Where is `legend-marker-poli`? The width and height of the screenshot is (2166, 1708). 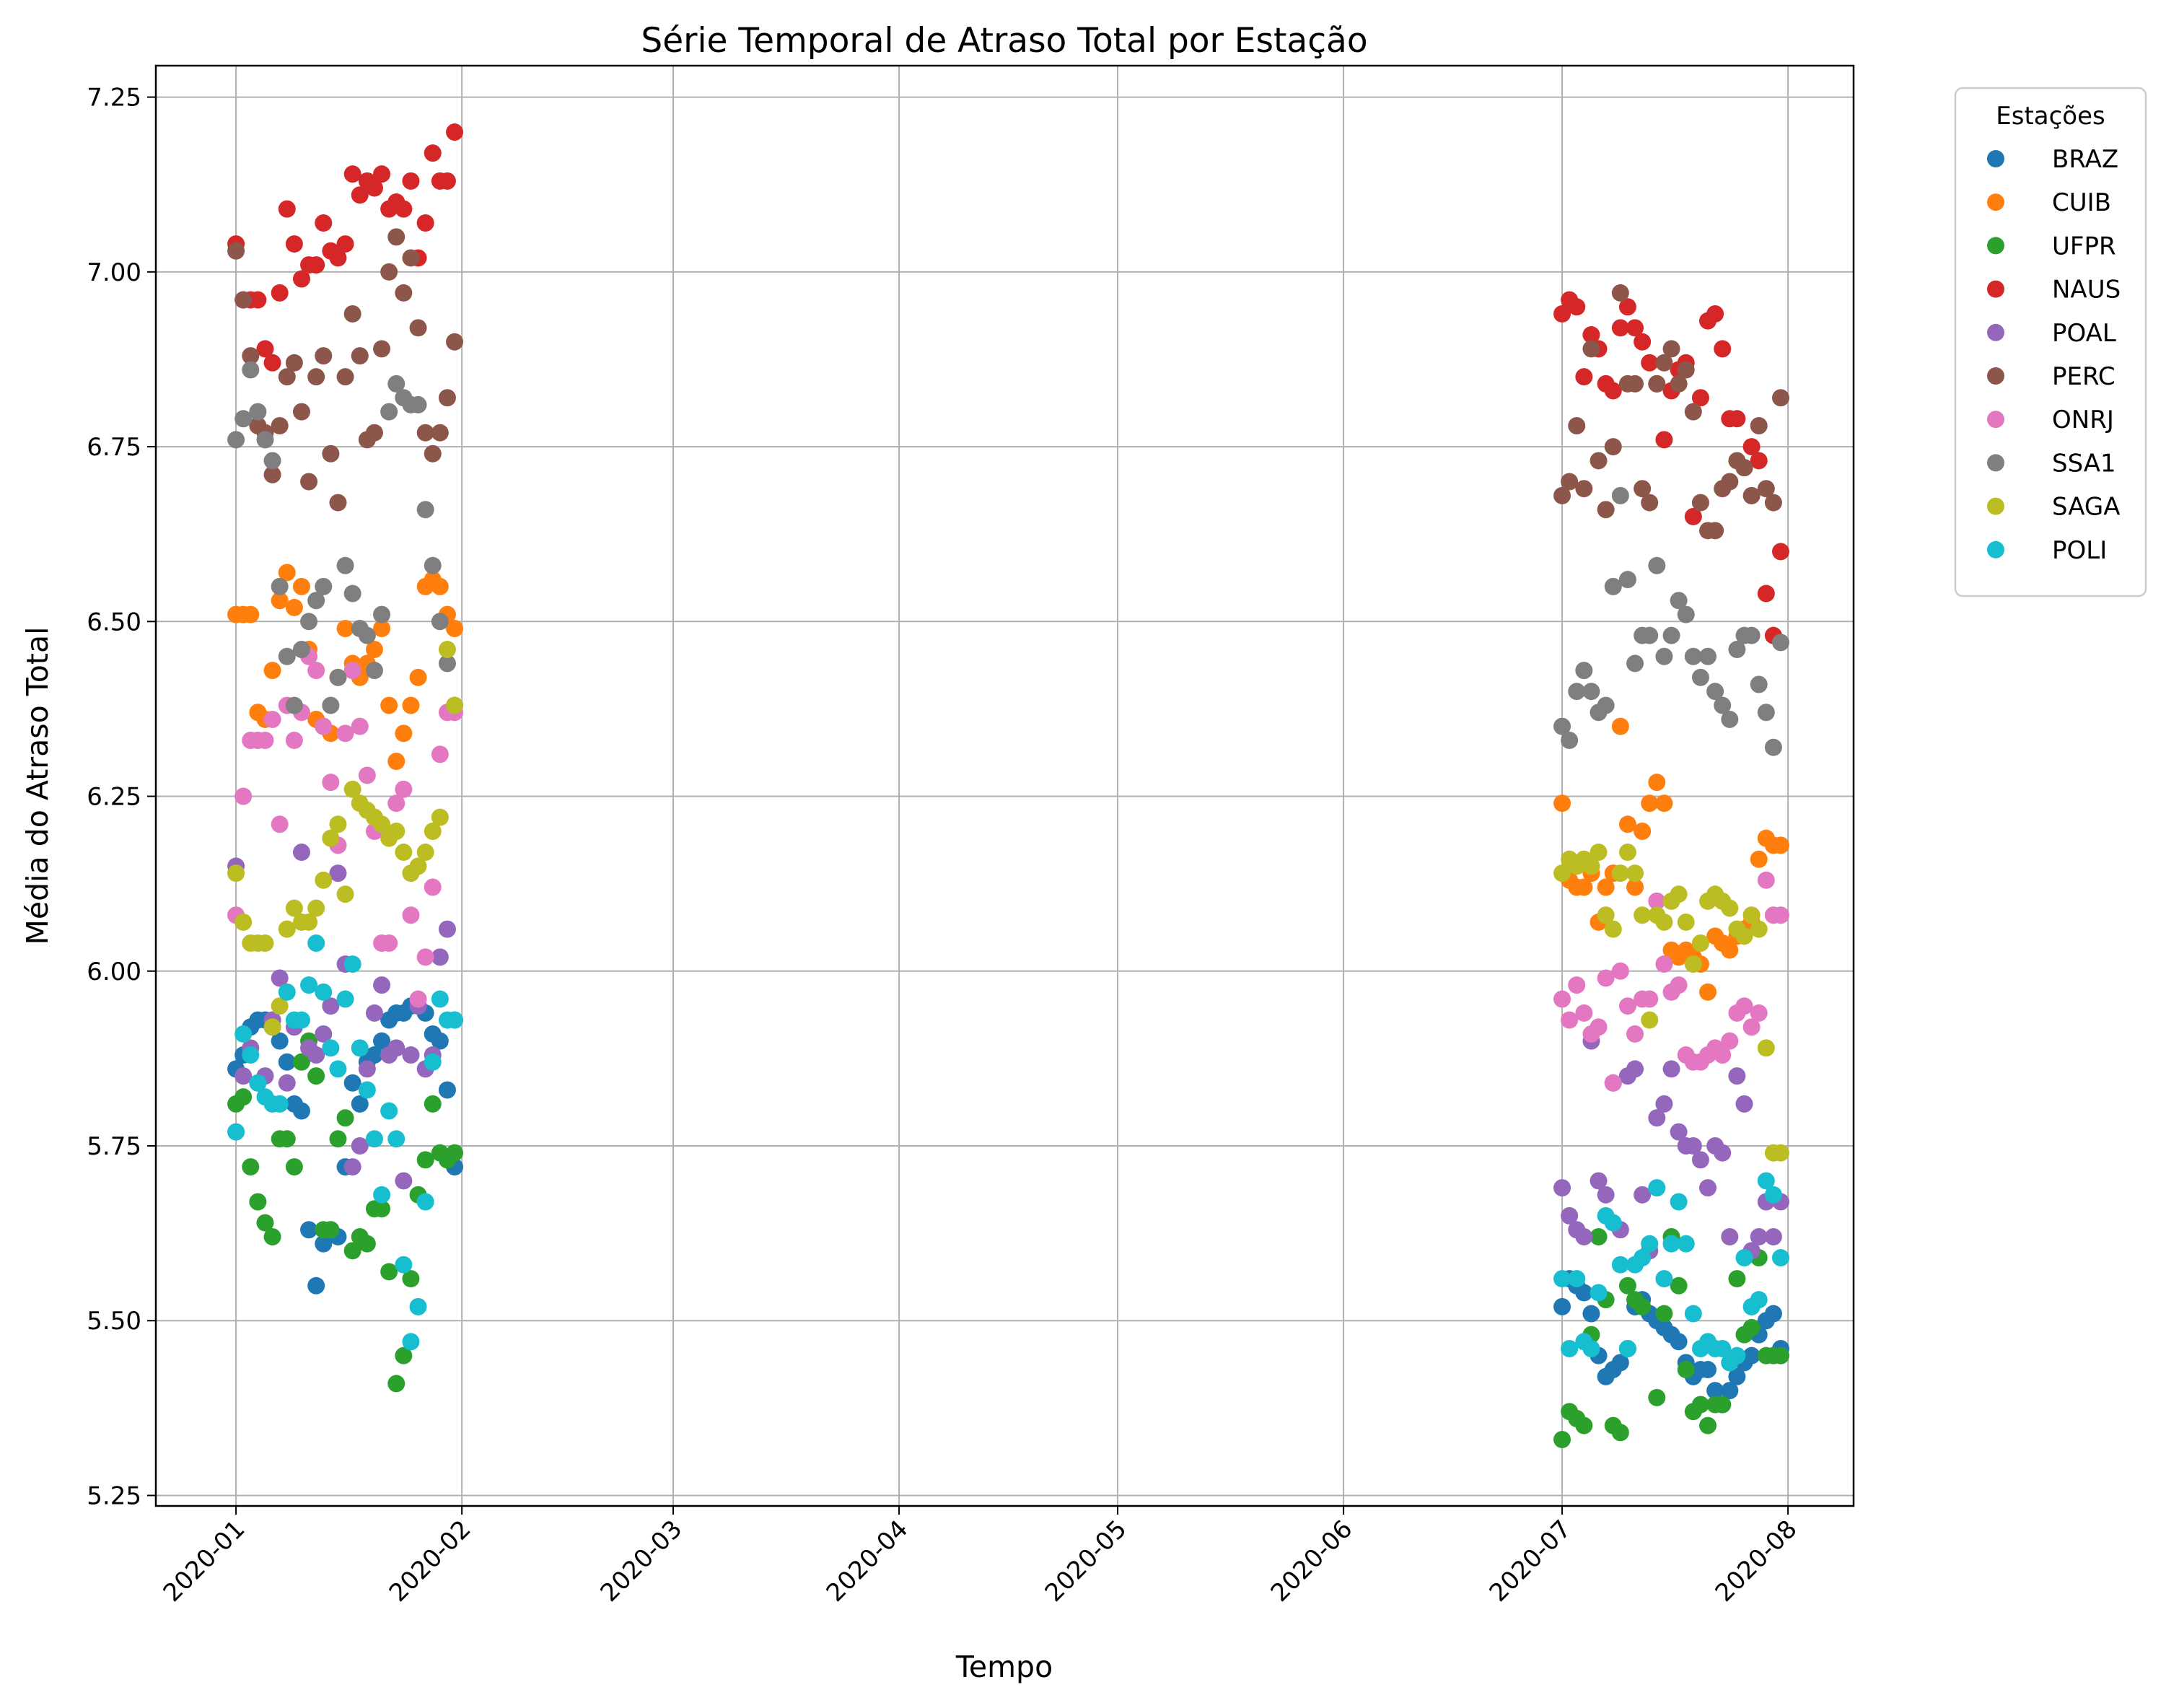 legend-marker-poli is located at coordinates (1996, 549).